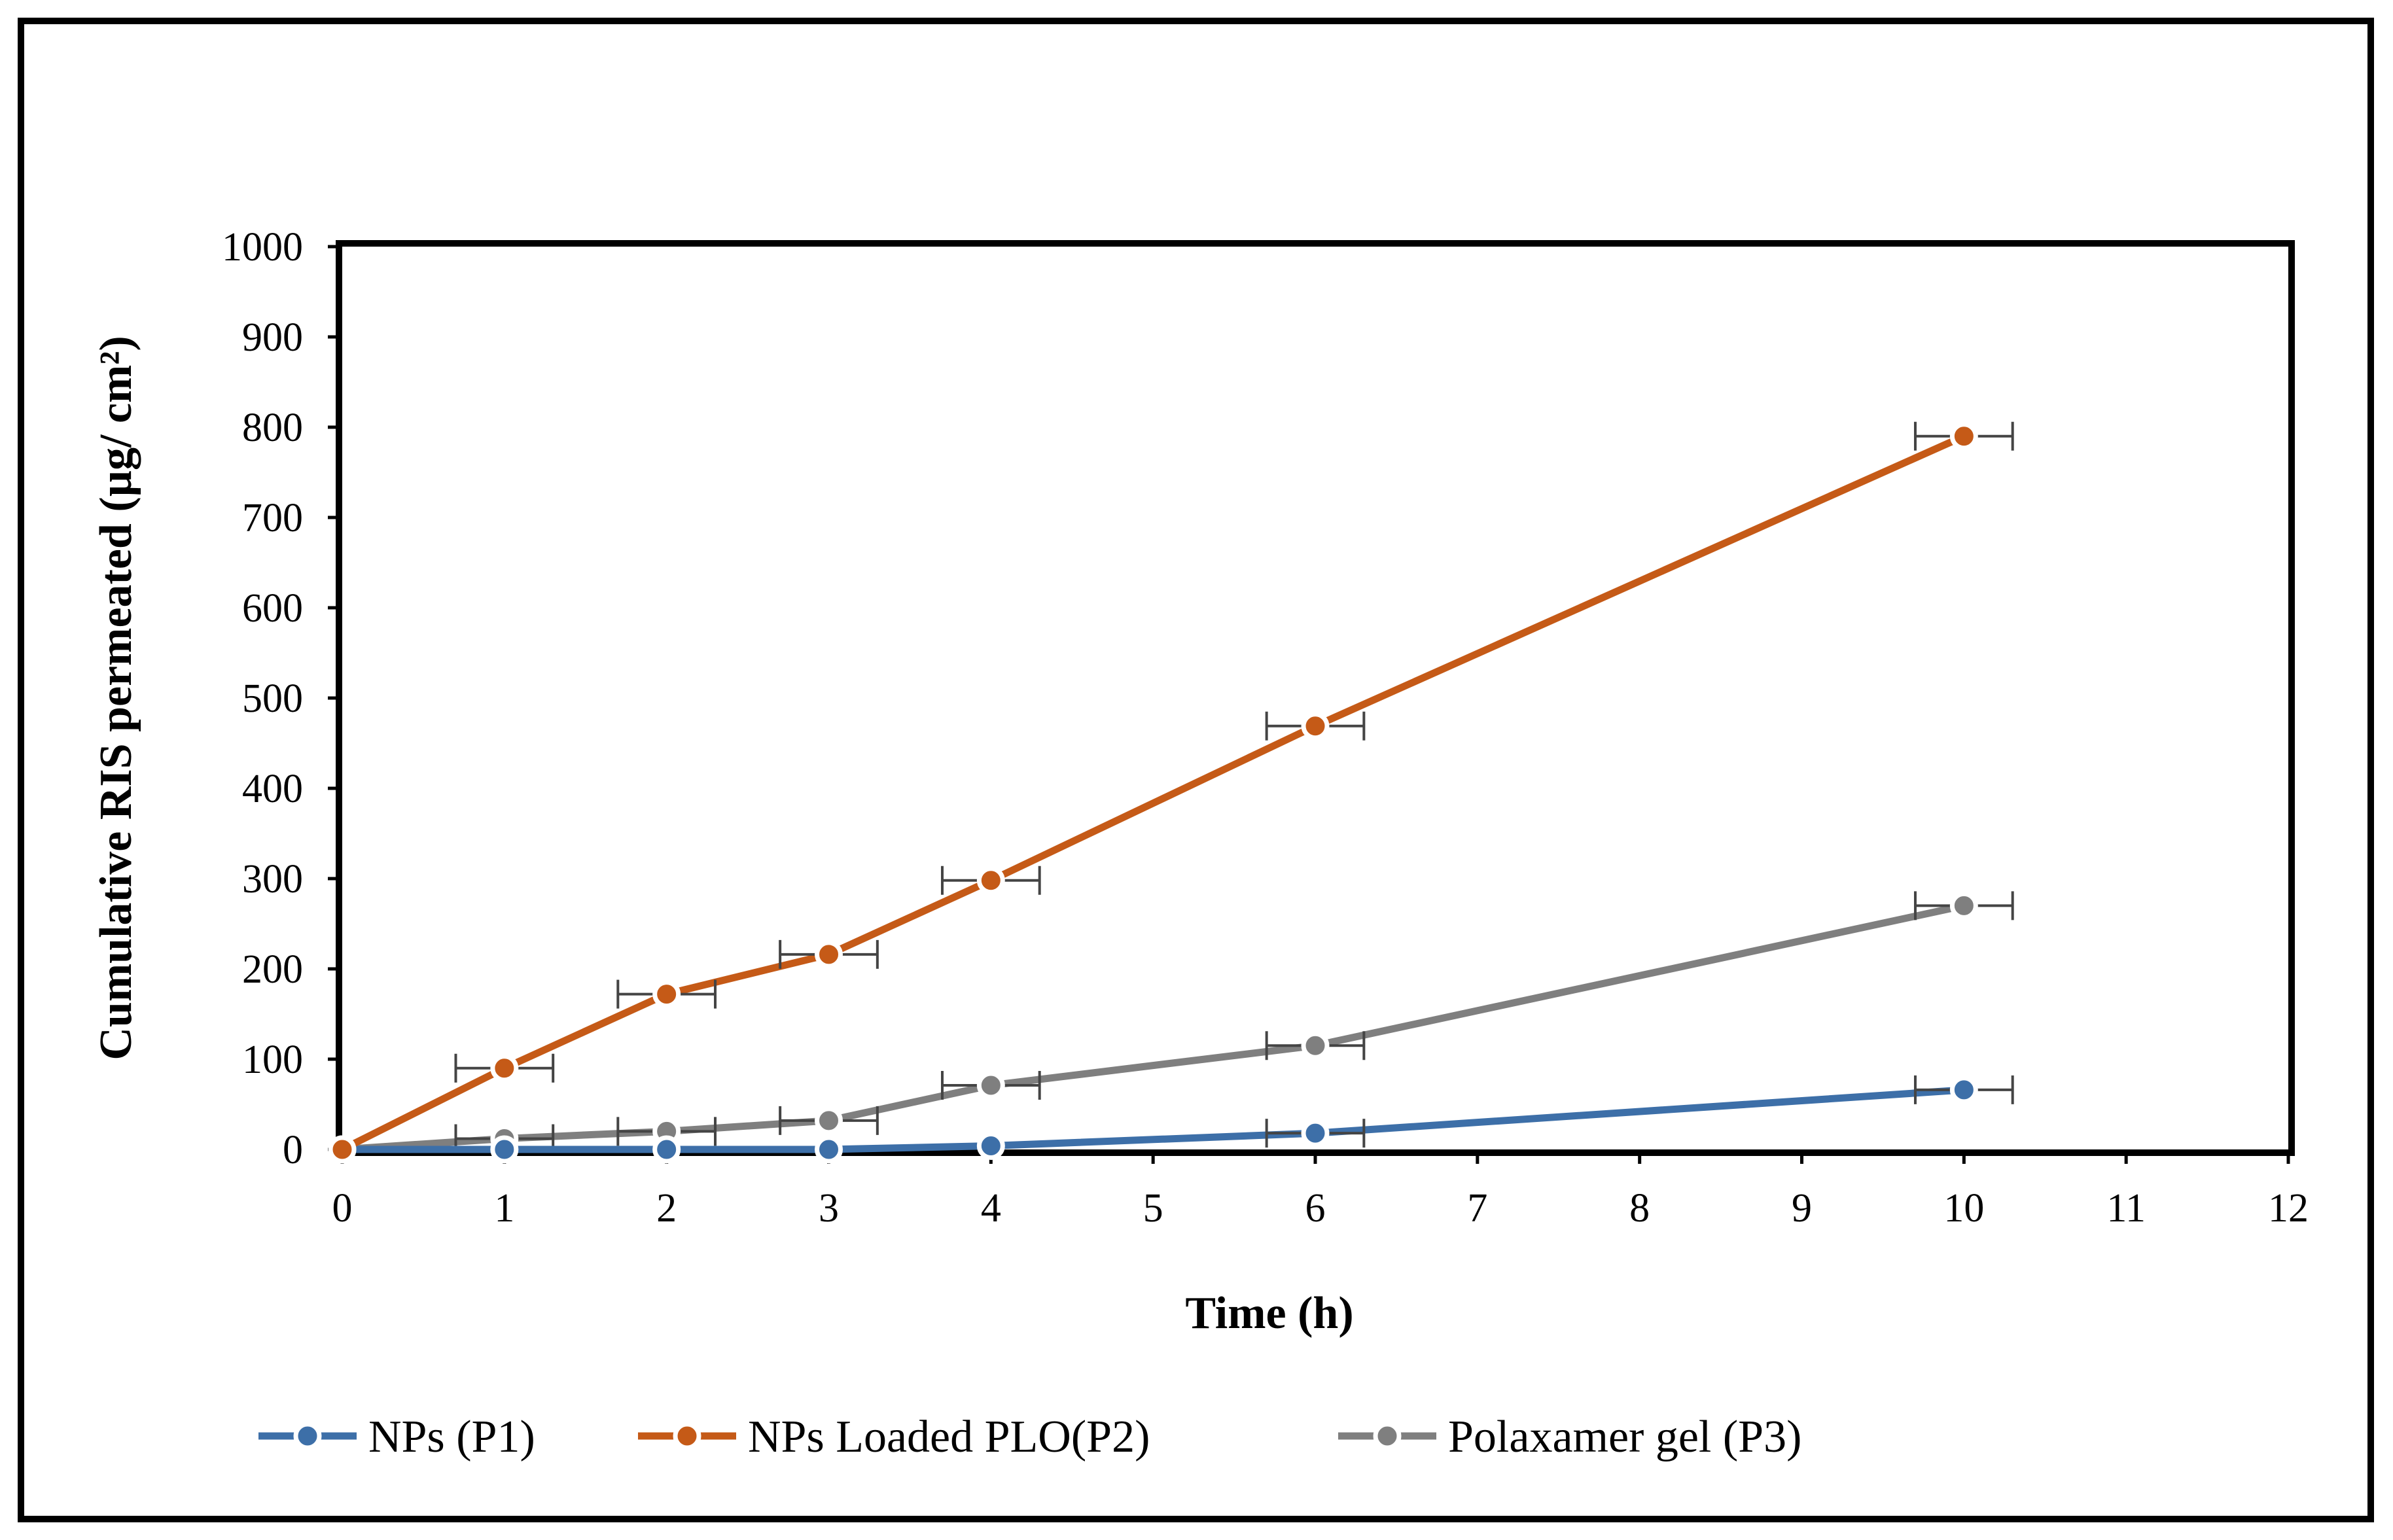 This screenshot has height=1540, width=2393. Describe the element at coordinates (116, 698) in the screenshot. I see `y-axis-title: Cumulative RIS permeated (µg/ cm²)` at that location.